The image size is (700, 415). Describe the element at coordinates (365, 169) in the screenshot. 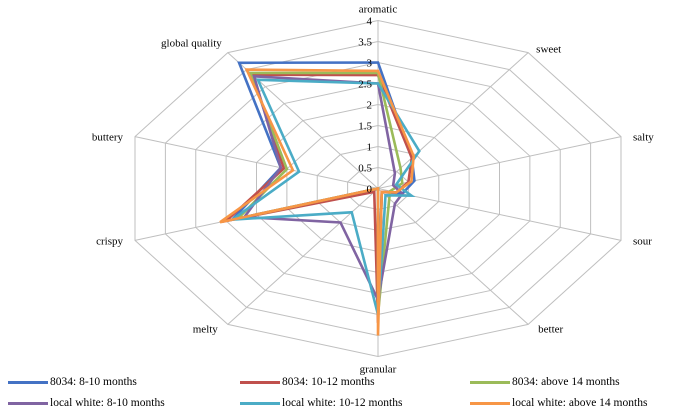

I see `tick-label: 0.5` at that location.